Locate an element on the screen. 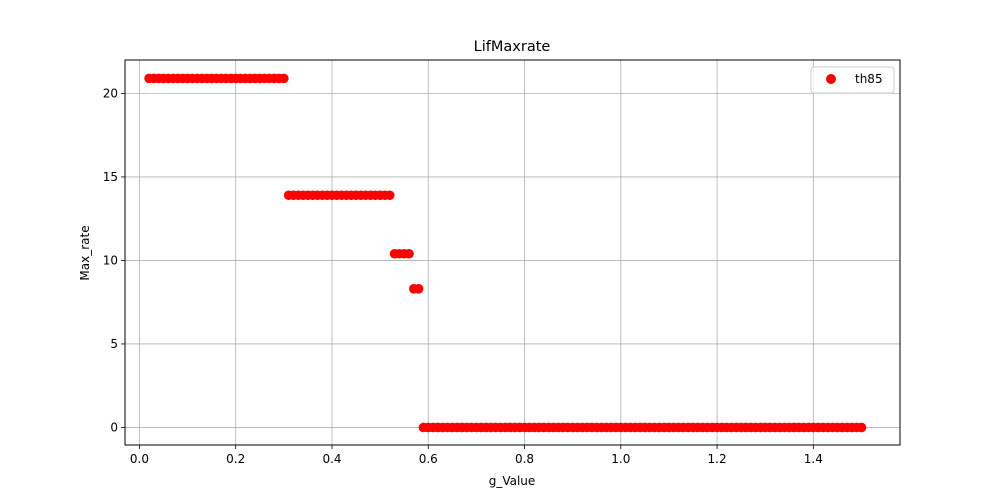 This screenshot has height=500, width=1000. y-tick-label: 5 is located at coordinates (114, 344).